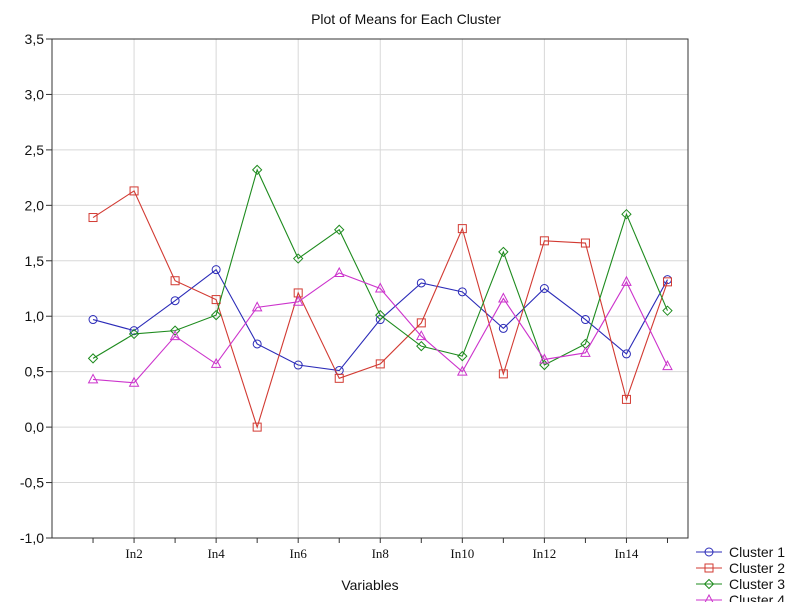 The image size is (807, 602). What do you see at coordinates (757, 597) in the screenshot?
I see `legend-label: Cluster 4` at bounding box center [757, 597].